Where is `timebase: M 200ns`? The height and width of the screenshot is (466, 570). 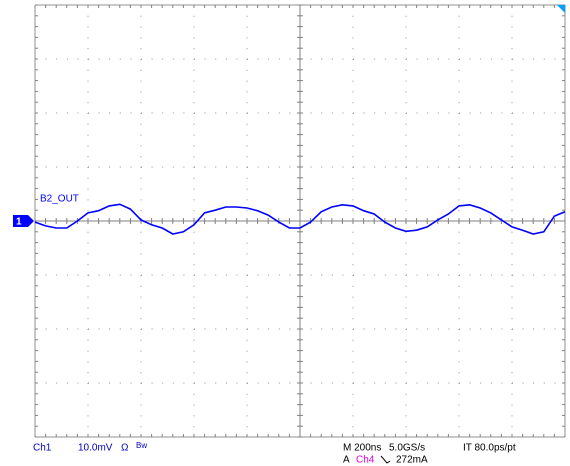 timebase: M 200ns is located at coordinates (362, 448).